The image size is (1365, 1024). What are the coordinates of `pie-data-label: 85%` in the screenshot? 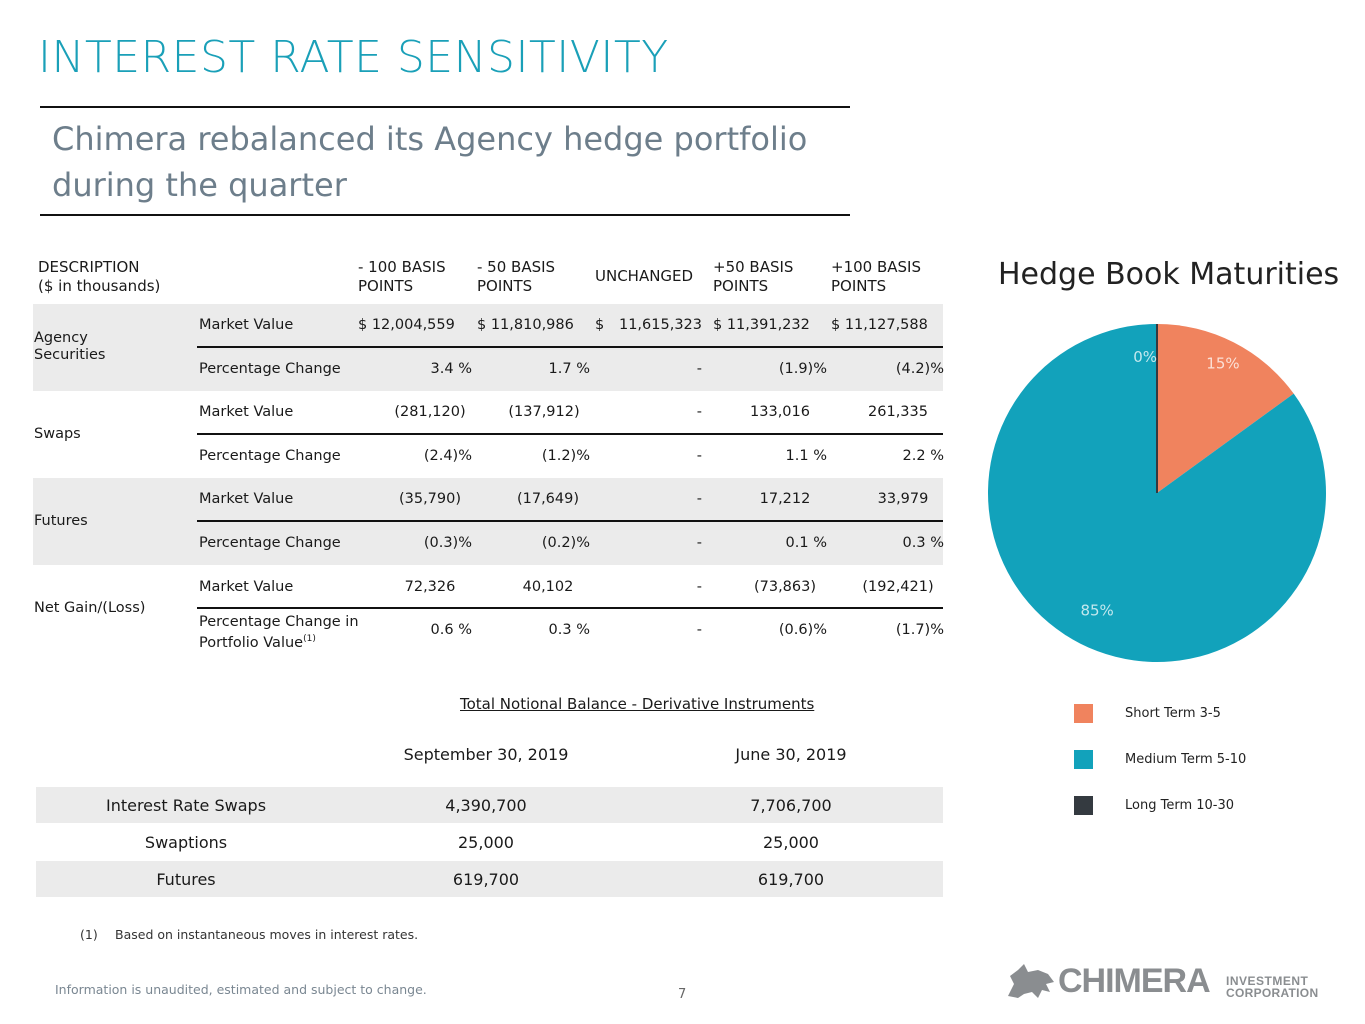 It's located at (1096, 610).